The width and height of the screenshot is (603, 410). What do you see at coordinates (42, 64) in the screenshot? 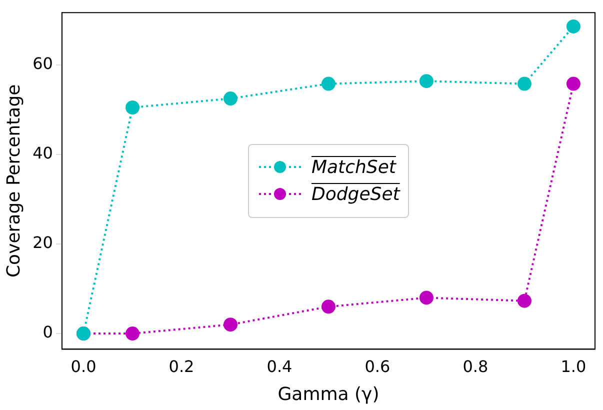
I see `y-tick-label: 60` at bounding box center [42, 64].